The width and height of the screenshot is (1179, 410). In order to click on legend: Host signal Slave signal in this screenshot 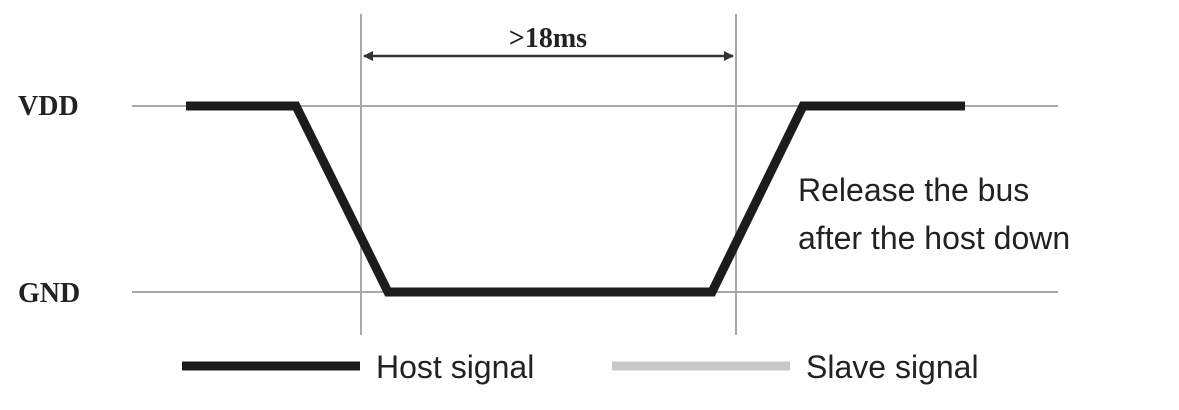, I will do `click(580, 367)`.